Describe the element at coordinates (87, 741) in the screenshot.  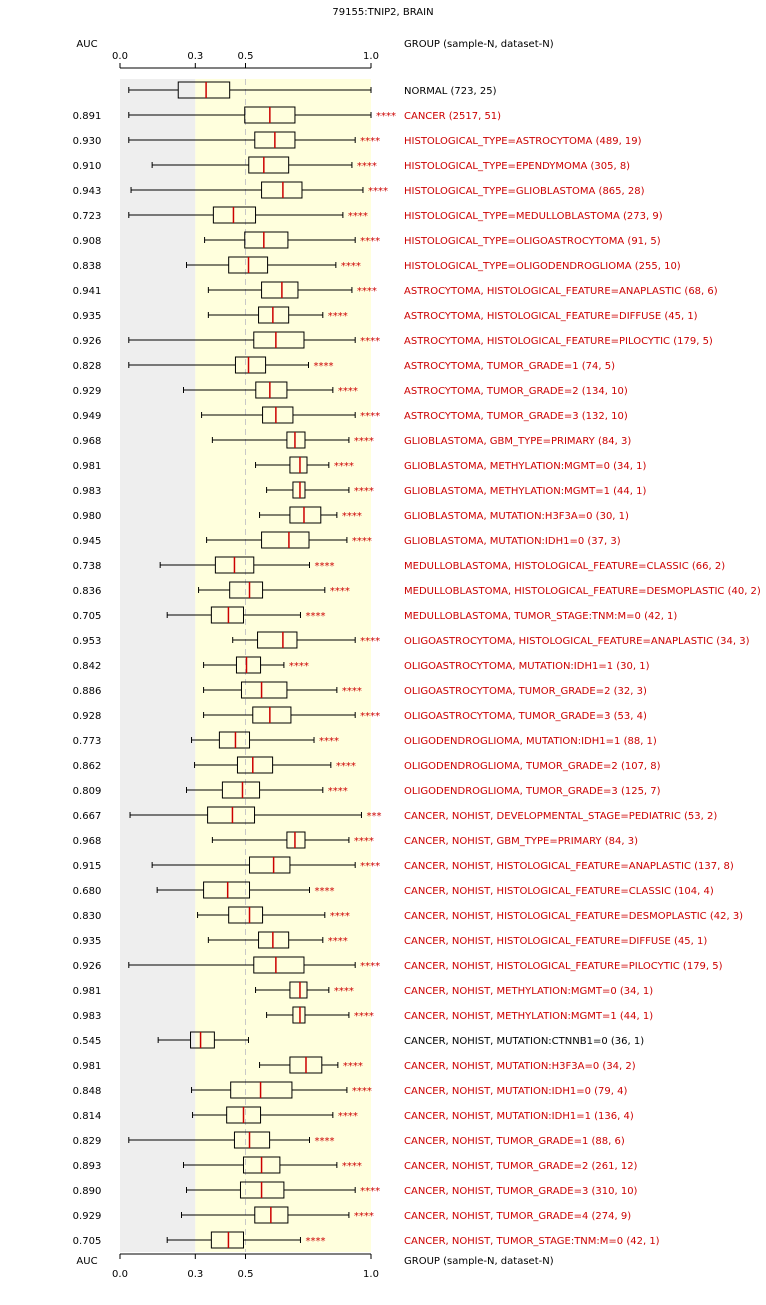
I see `auc-value: 0.773` at that location.